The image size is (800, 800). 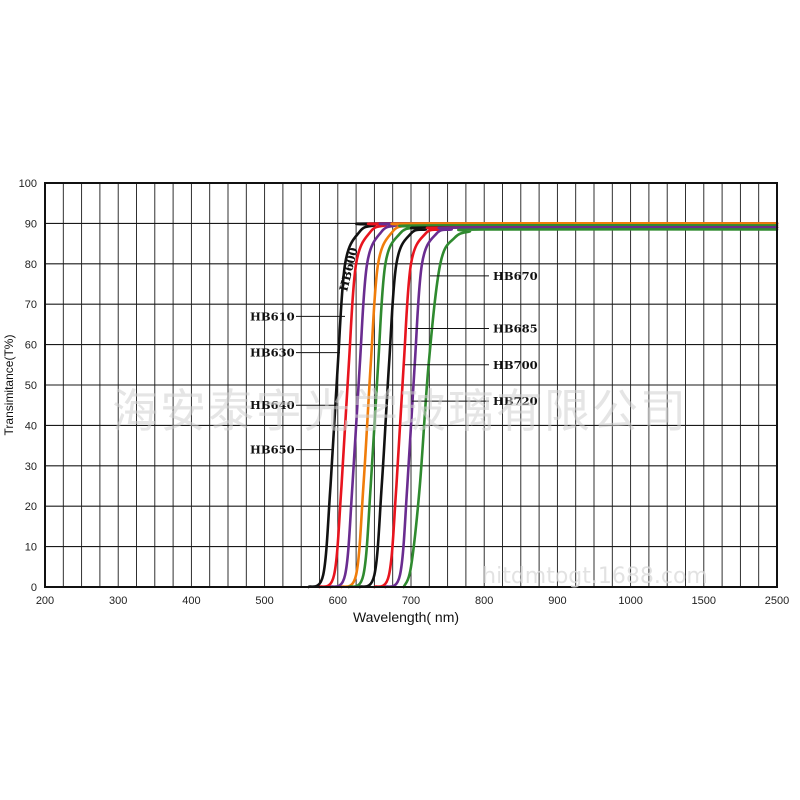 I want to click on y-tick-label: 70, so click(x=31, y=305).